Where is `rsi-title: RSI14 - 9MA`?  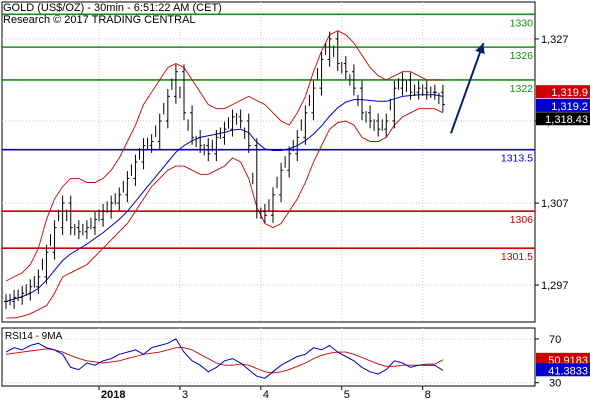
rsi-title: RSI14 - 9MA is located at coordinates (34, 336).